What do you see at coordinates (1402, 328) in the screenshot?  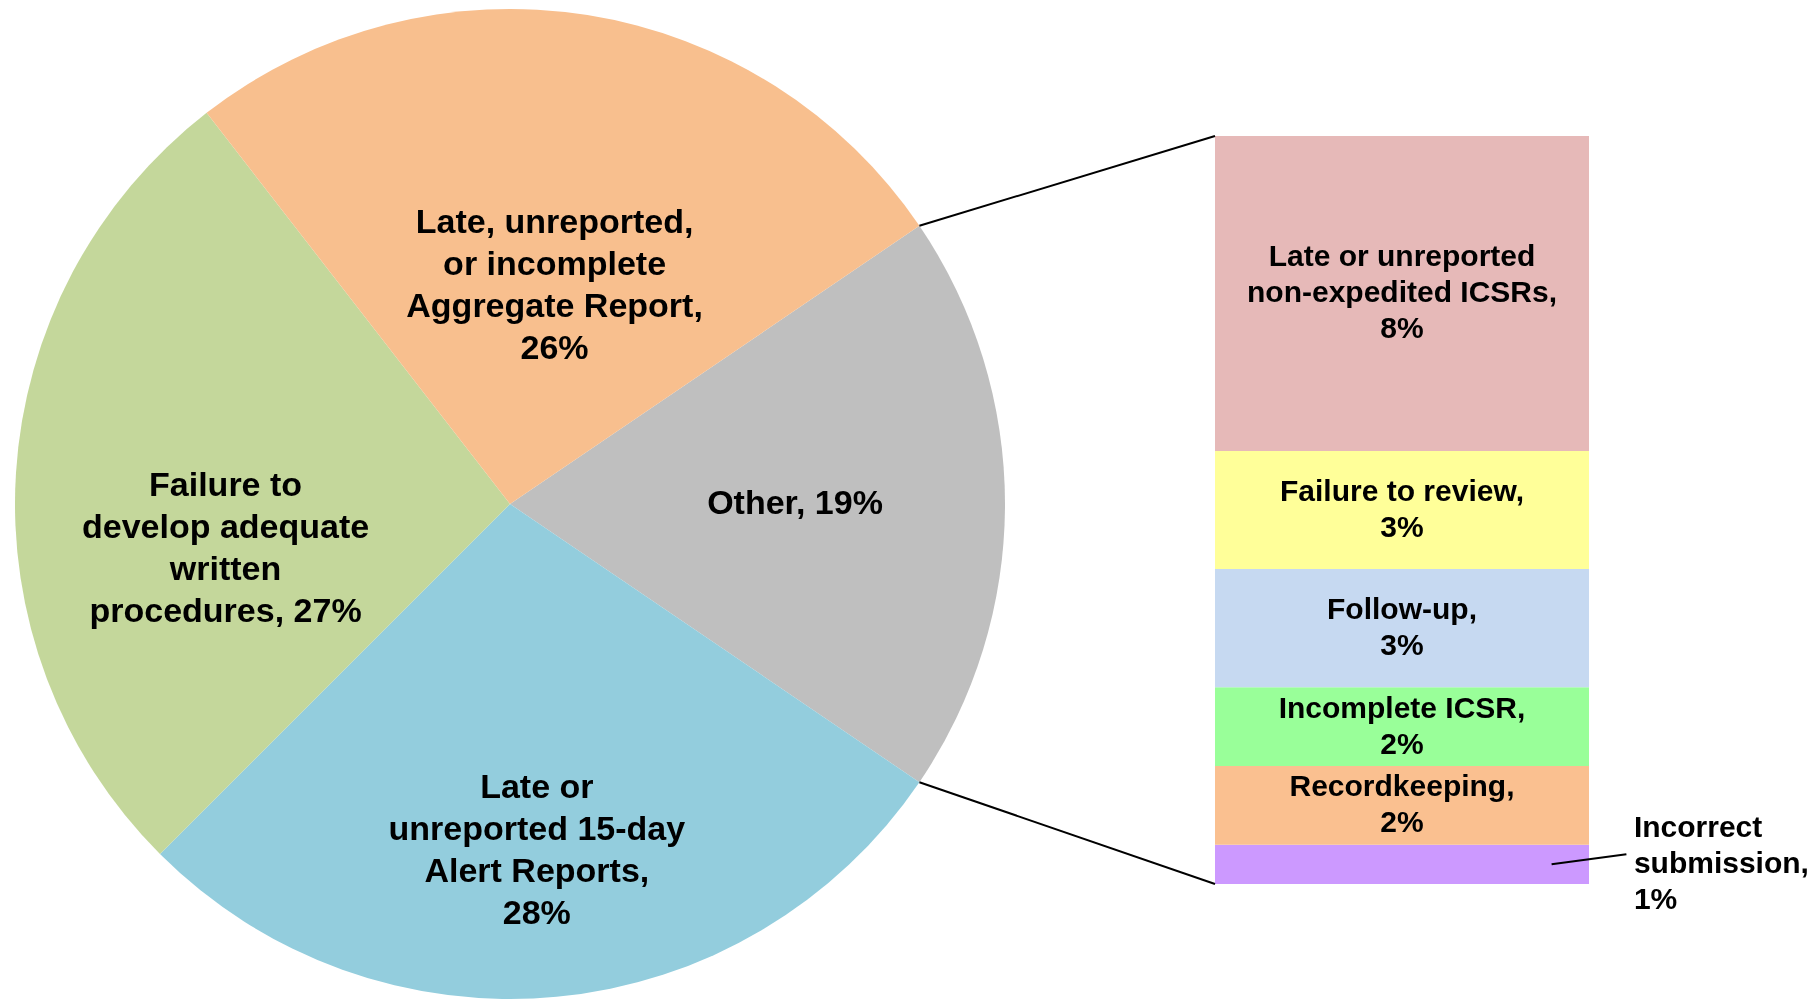 I see `data-label: 8%` at bounding box center [1402, 328].